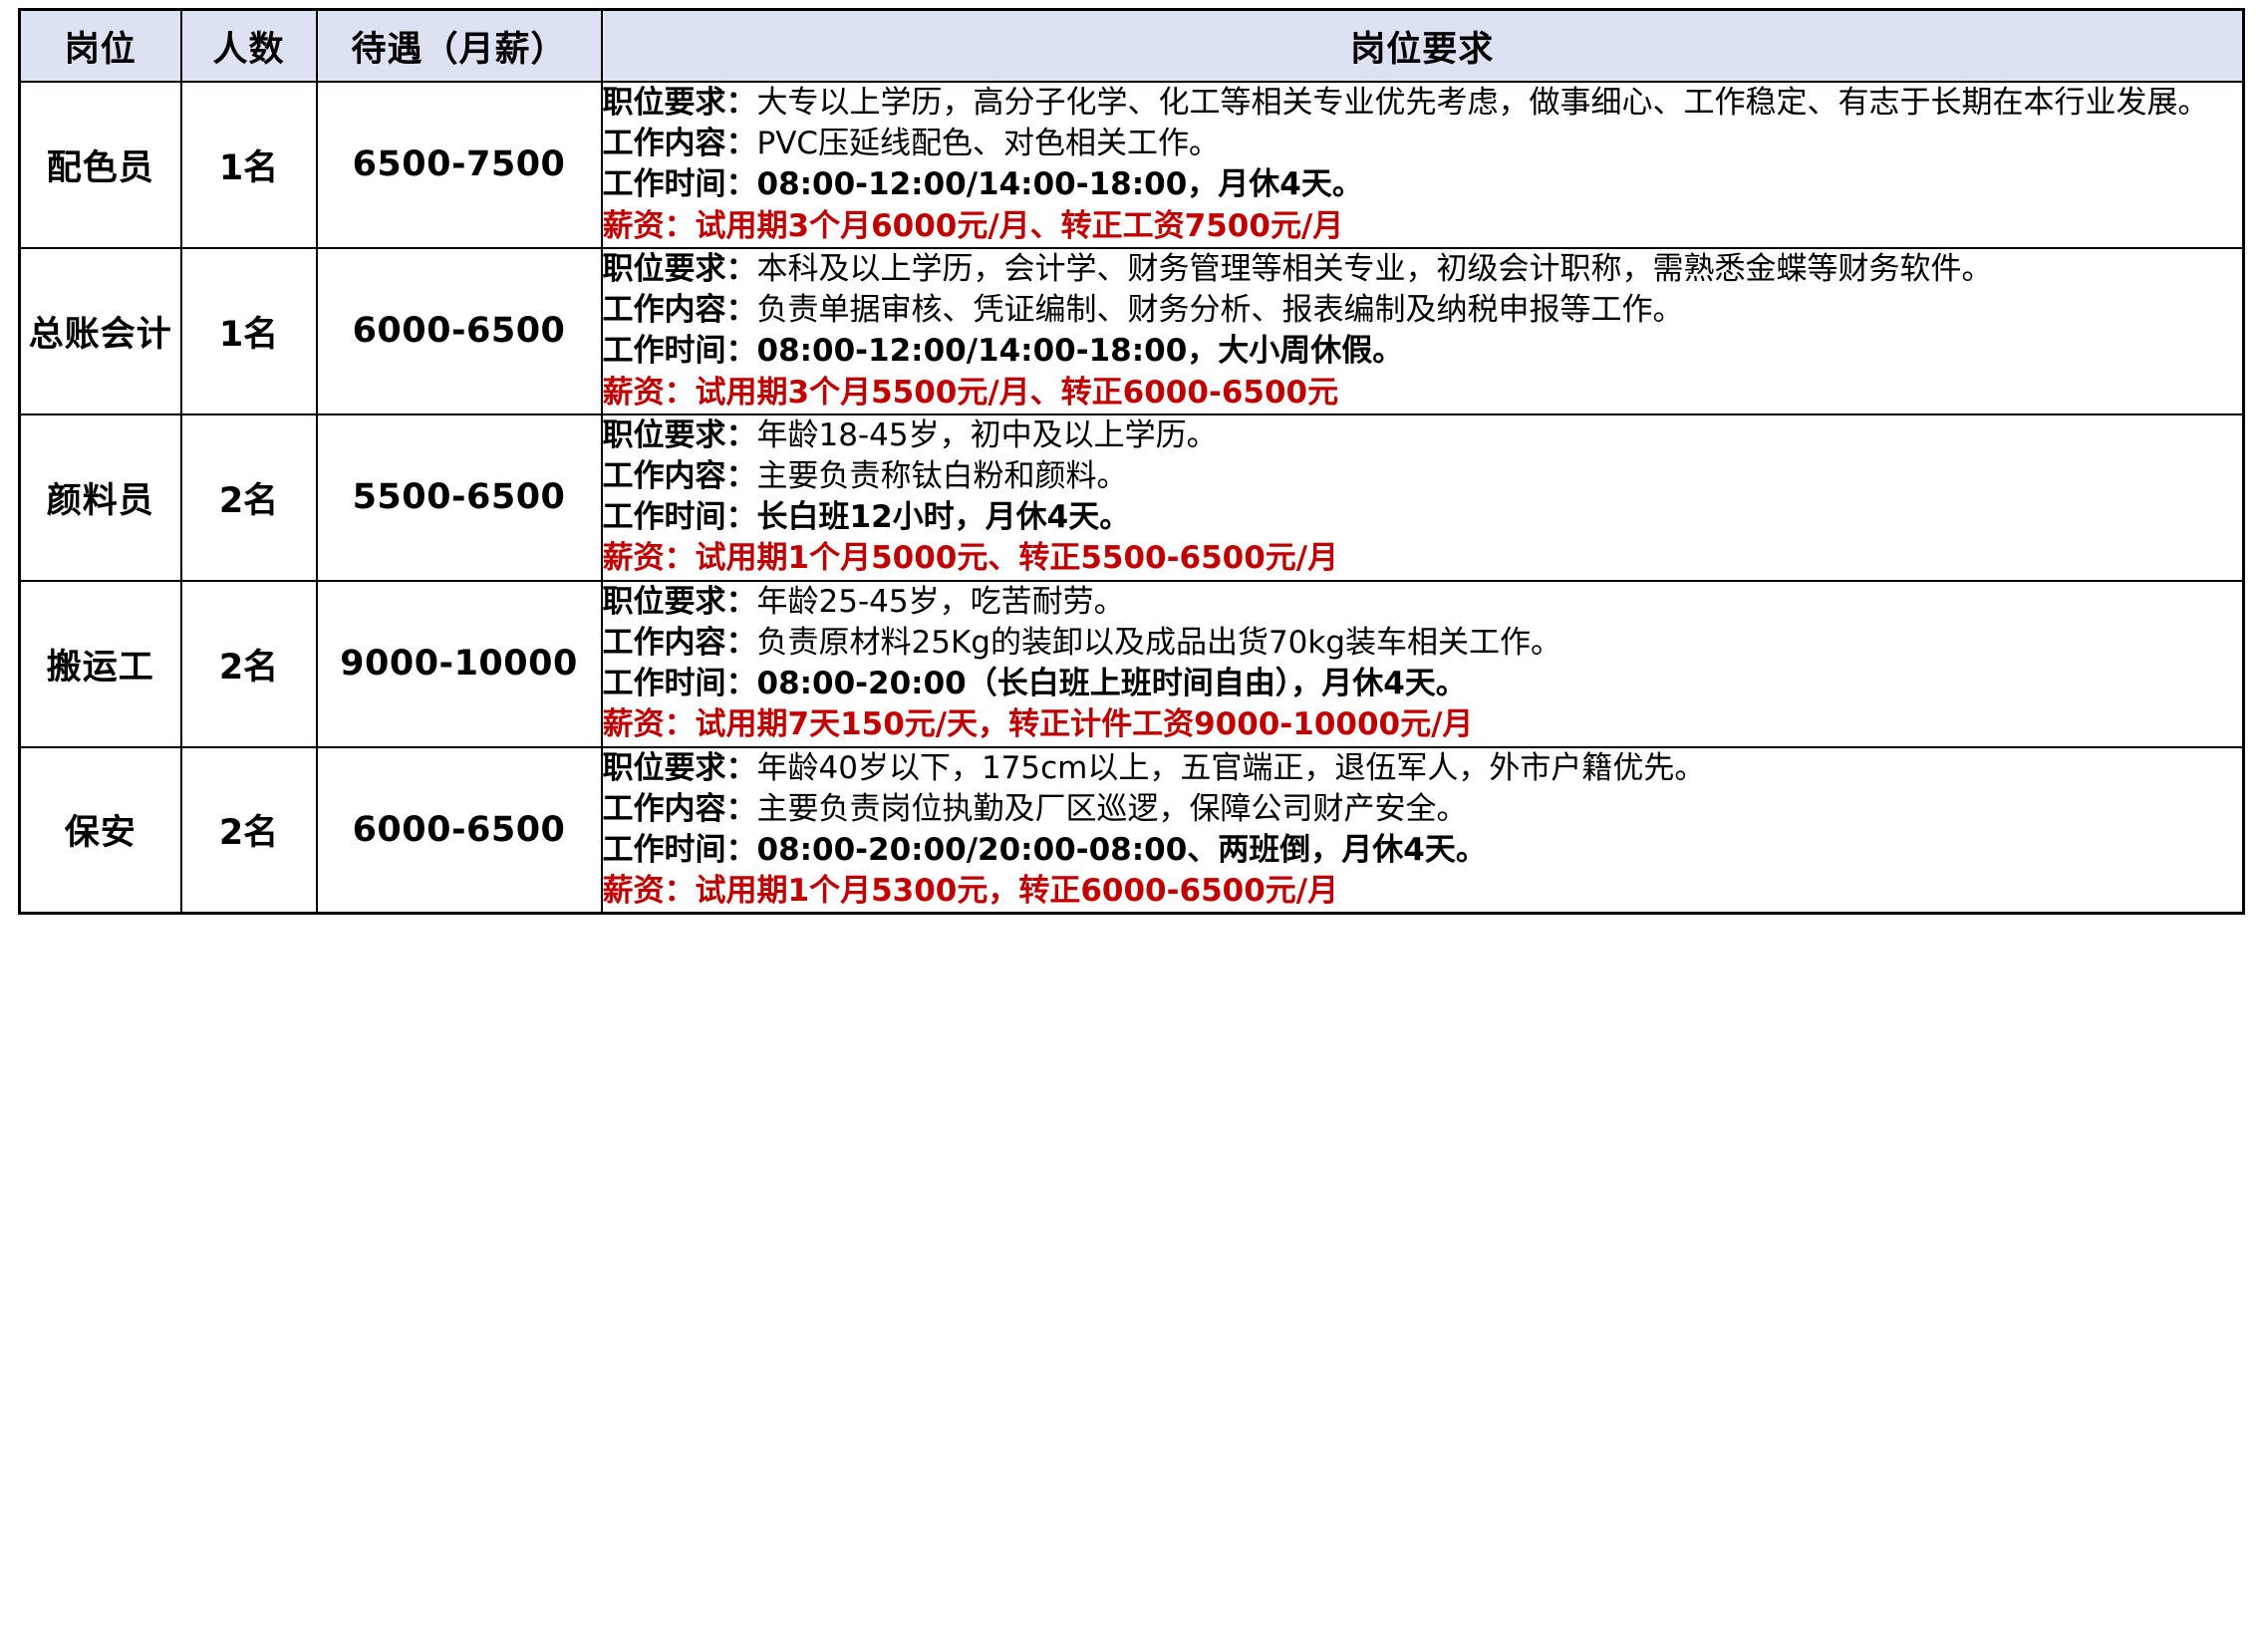 Image resolution: width=2260 pixels, height=1652 pixels. I want to click on cell-post: 配色员, so click(100, 165).